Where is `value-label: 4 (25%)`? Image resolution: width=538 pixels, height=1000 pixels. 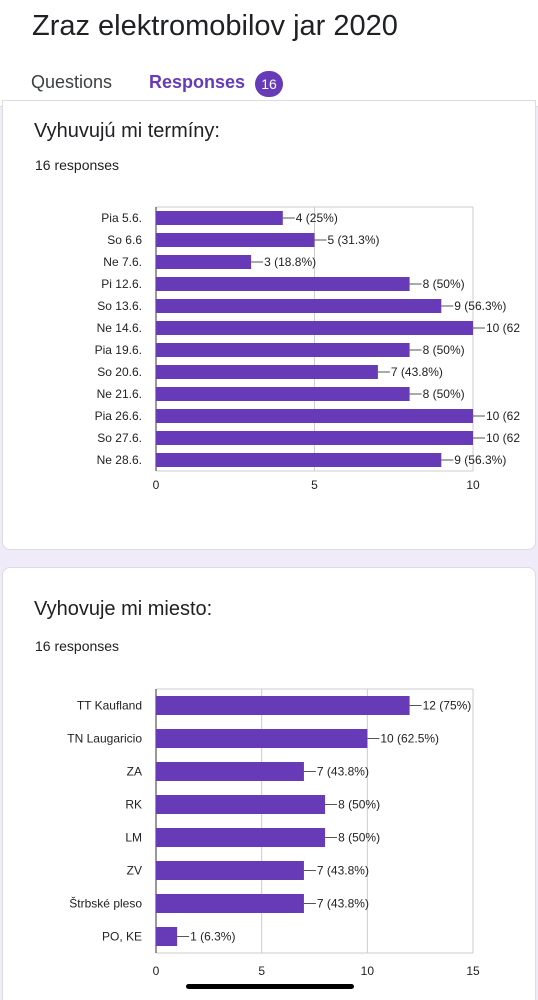 value-label: 4 (25%) is located at coordinates (317, 218).